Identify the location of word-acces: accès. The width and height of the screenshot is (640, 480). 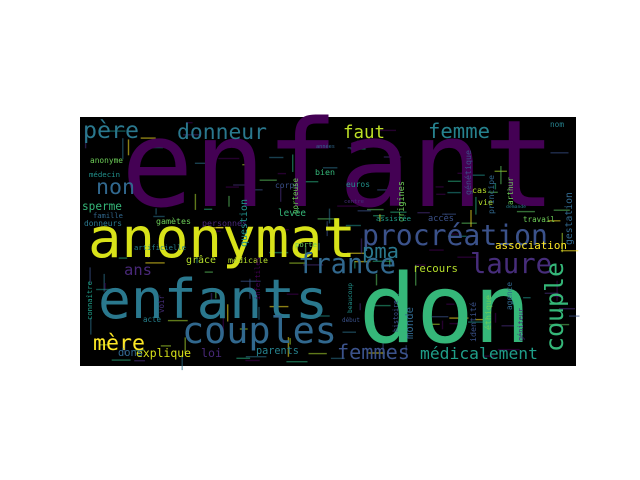
(441, 218).